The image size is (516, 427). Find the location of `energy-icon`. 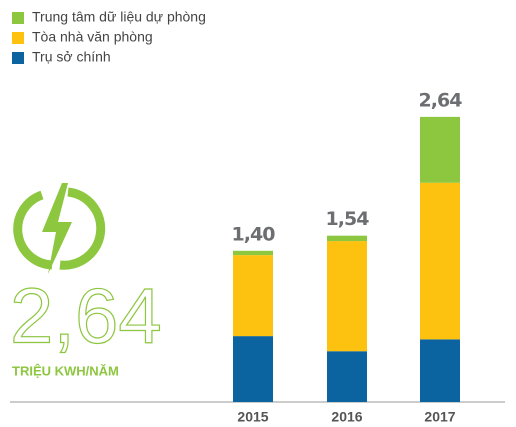

energy-icon is located at coordinates (59, 228).